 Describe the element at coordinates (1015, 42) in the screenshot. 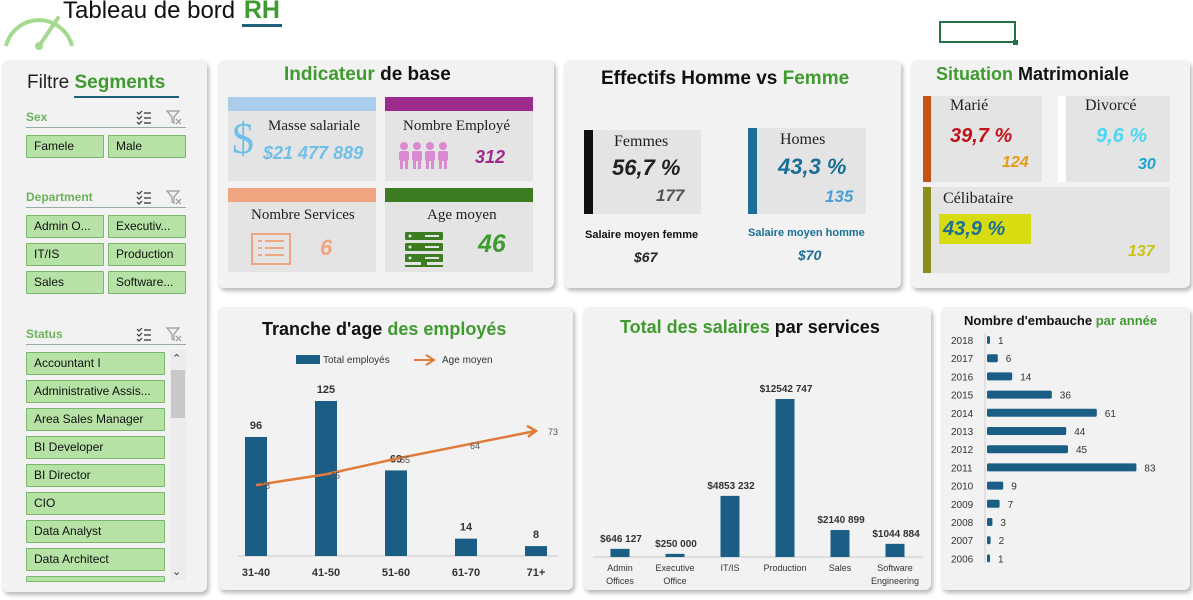

I see `fill-handle` at that location.